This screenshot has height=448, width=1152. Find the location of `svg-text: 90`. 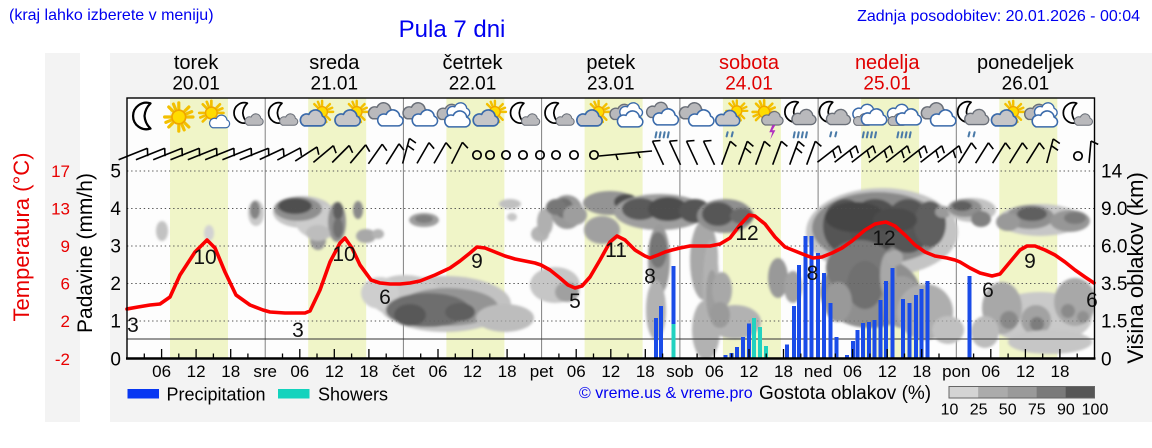

svg-text: 90 is located at coordinates (1066, 410).